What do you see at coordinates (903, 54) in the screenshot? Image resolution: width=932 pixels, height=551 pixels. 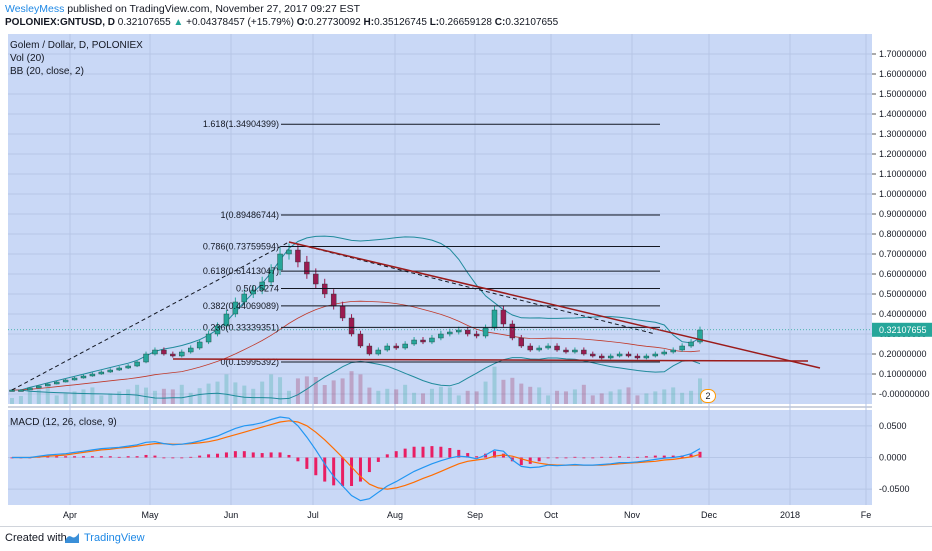 I see `price-tick-label: 1.70000000` at bounding box center [903, 54].